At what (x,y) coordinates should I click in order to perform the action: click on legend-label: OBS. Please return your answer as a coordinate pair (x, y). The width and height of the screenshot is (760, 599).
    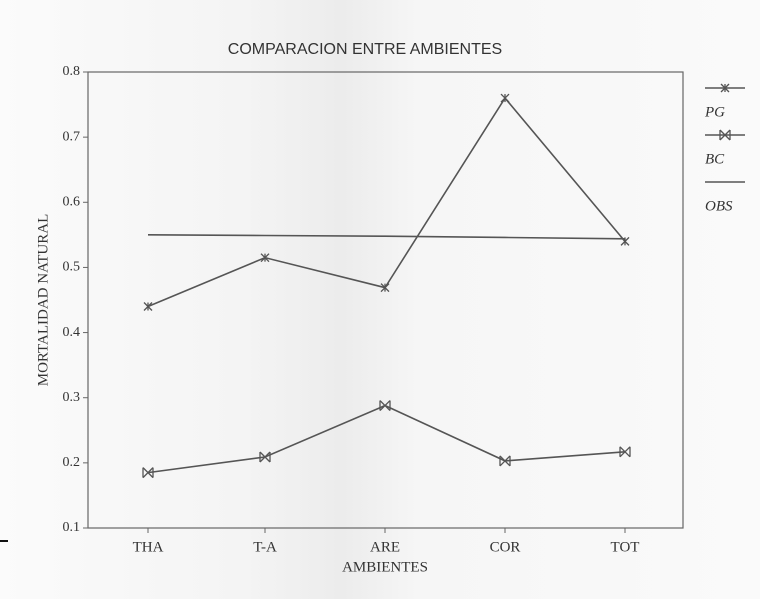
    Looking at the image, I should click on (719, 206).